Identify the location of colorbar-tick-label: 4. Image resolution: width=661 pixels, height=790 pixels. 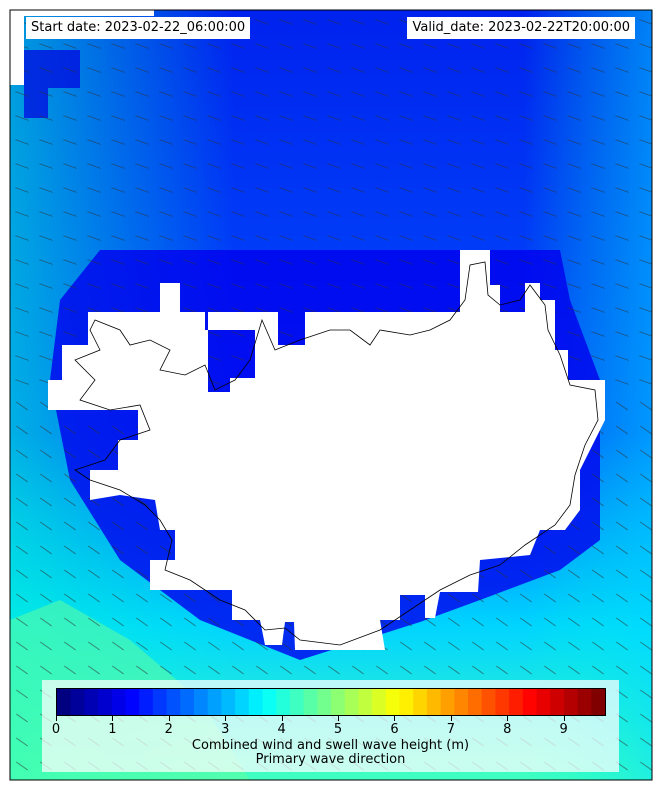
(281, 729).